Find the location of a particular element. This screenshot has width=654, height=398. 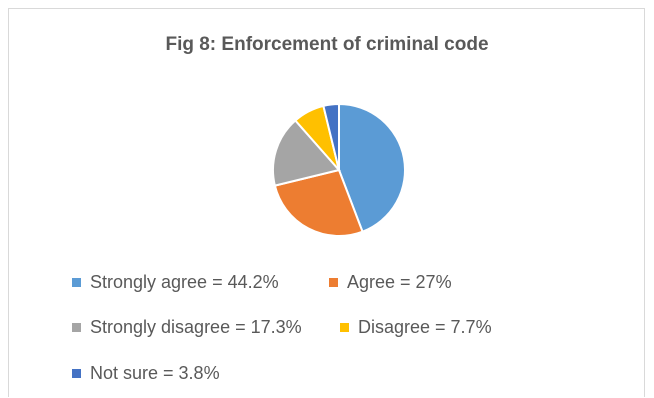

legend-item-agree: Agree = 27% is located at coordinates (390, 282).